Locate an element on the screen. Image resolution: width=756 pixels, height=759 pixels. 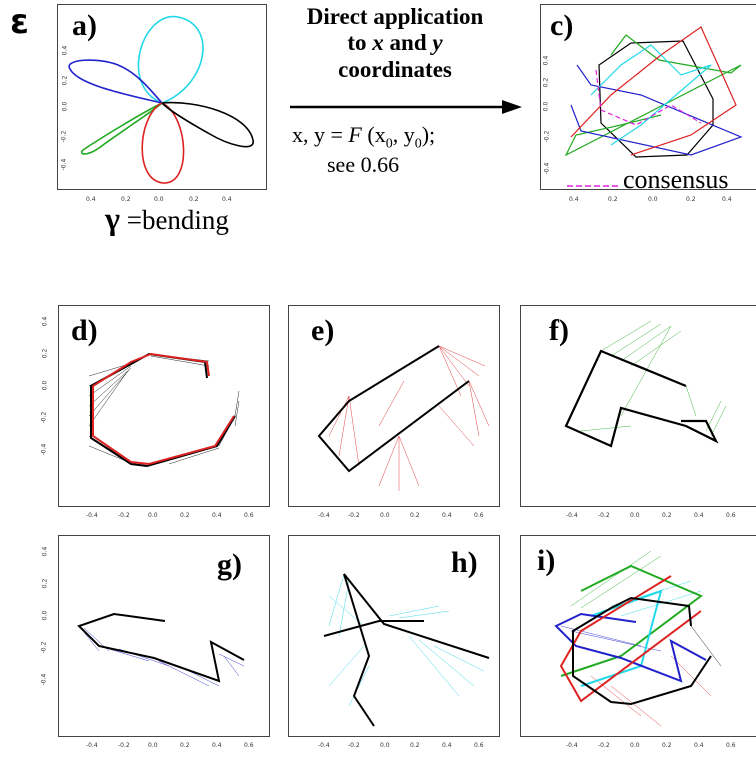
panel-g-label: g) is located at coordinates (229, 564).